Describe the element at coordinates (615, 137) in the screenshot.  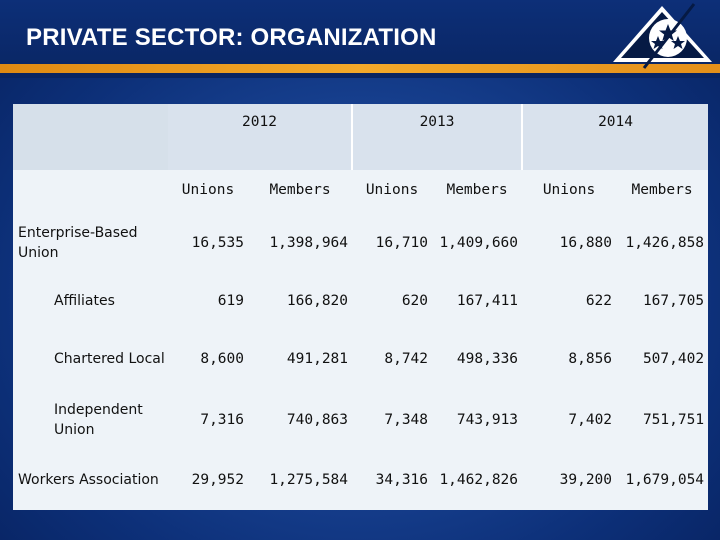
I see `year-2014: 2014` at that location.